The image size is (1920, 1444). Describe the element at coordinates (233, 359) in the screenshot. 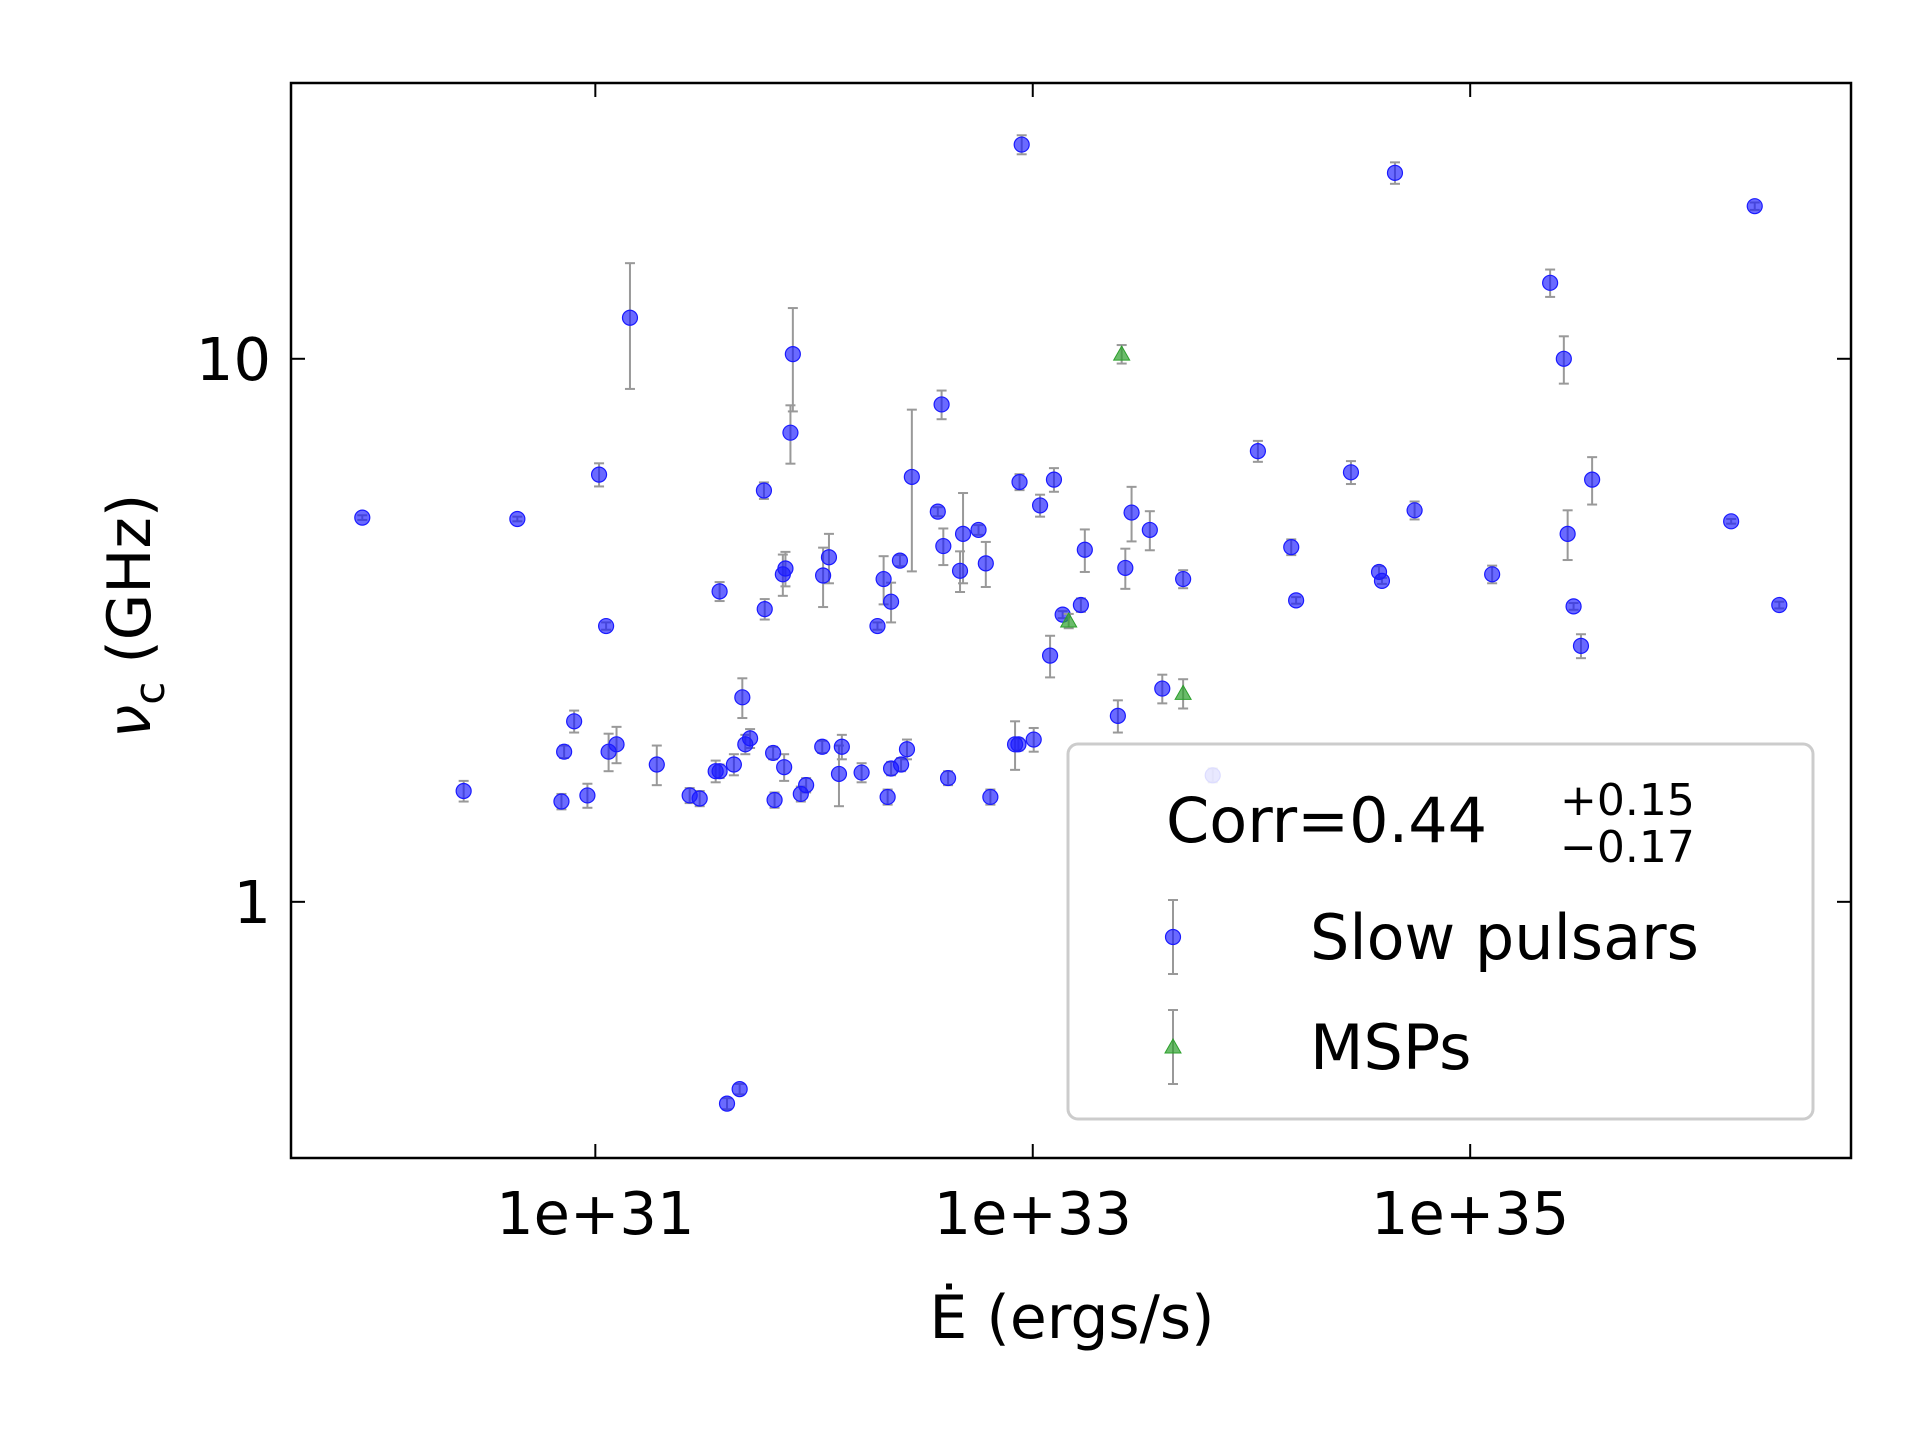

I see `y-tick-label: 10` at that location.